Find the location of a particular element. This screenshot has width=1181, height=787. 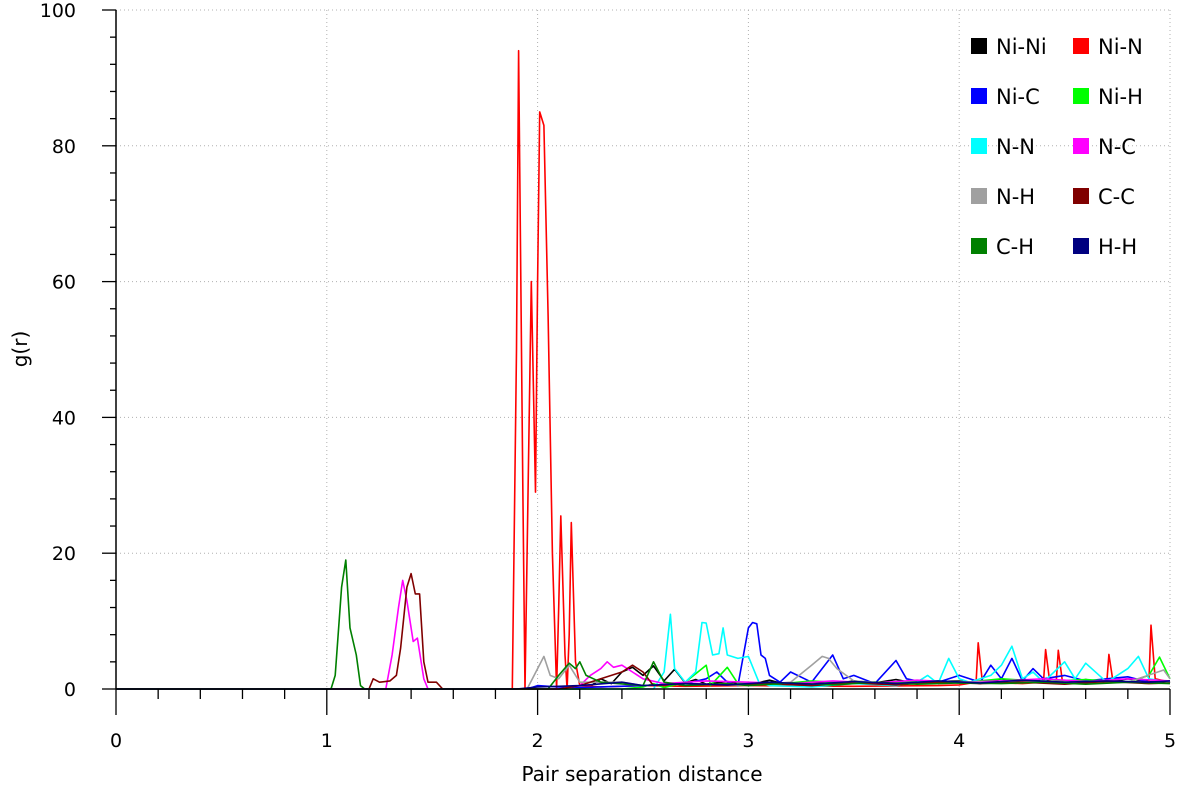

legend-item-ni-ni: Ni-Ni is located at coordinates (1009, 47).